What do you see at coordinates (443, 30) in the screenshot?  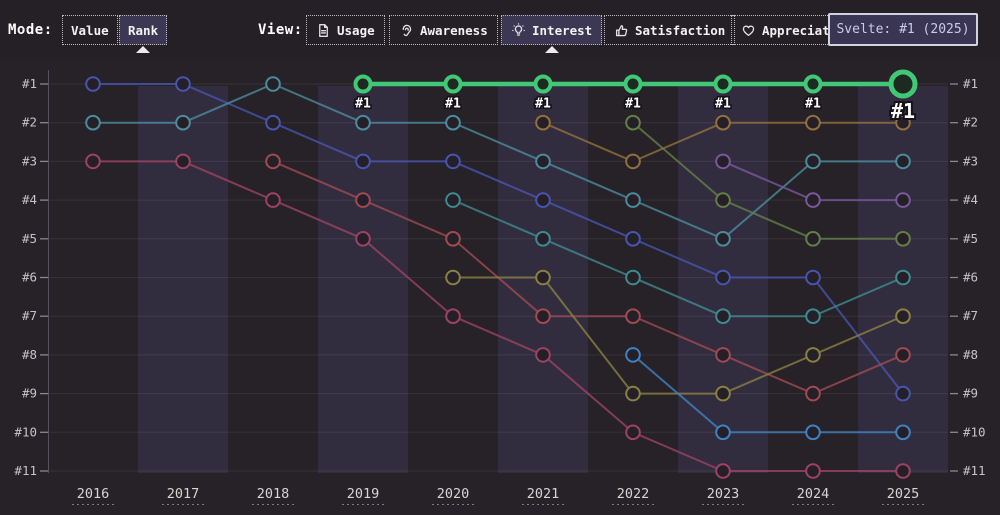 I see `view-awareness-button: Awareness` at bounding box center [443, 30].